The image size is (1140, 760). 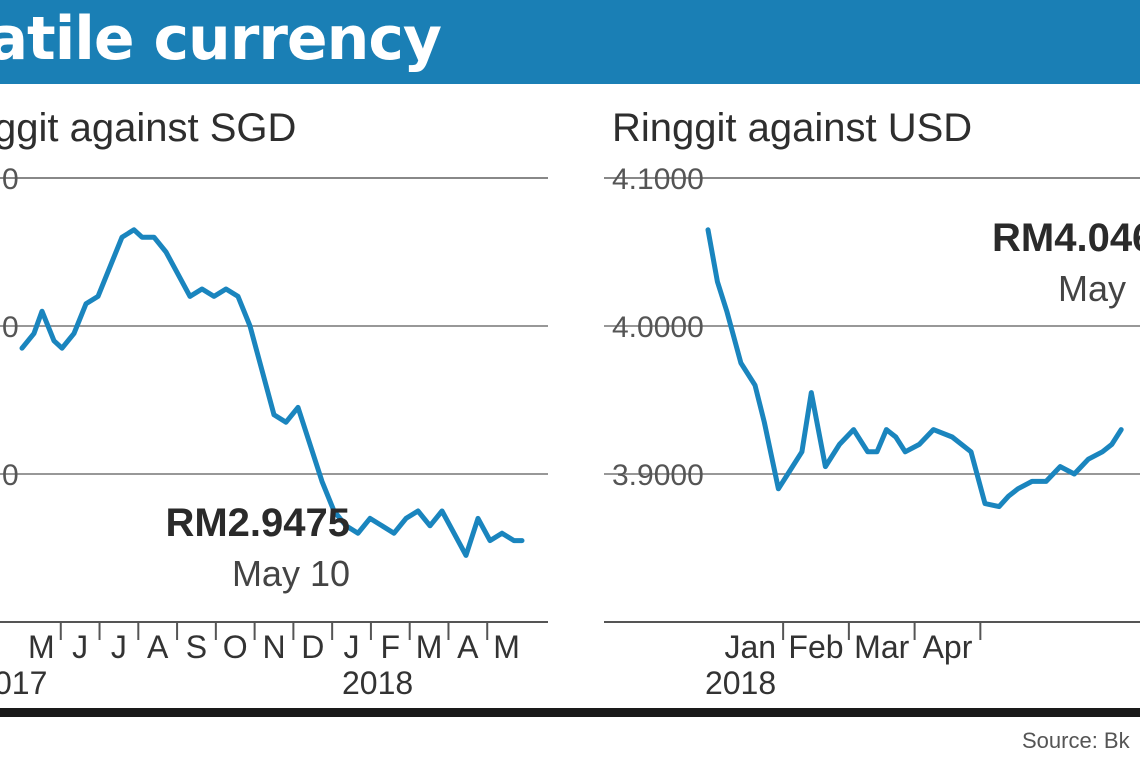 I want to click on right-annotation-value: RM4.046, so click(x=1066, y=238).